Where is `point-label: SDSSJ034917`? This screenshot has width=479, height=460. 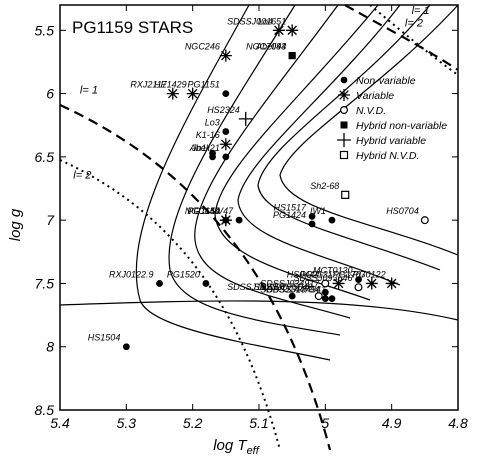
point-label: SDSSJ034917 is located at coordinates (290, 283).